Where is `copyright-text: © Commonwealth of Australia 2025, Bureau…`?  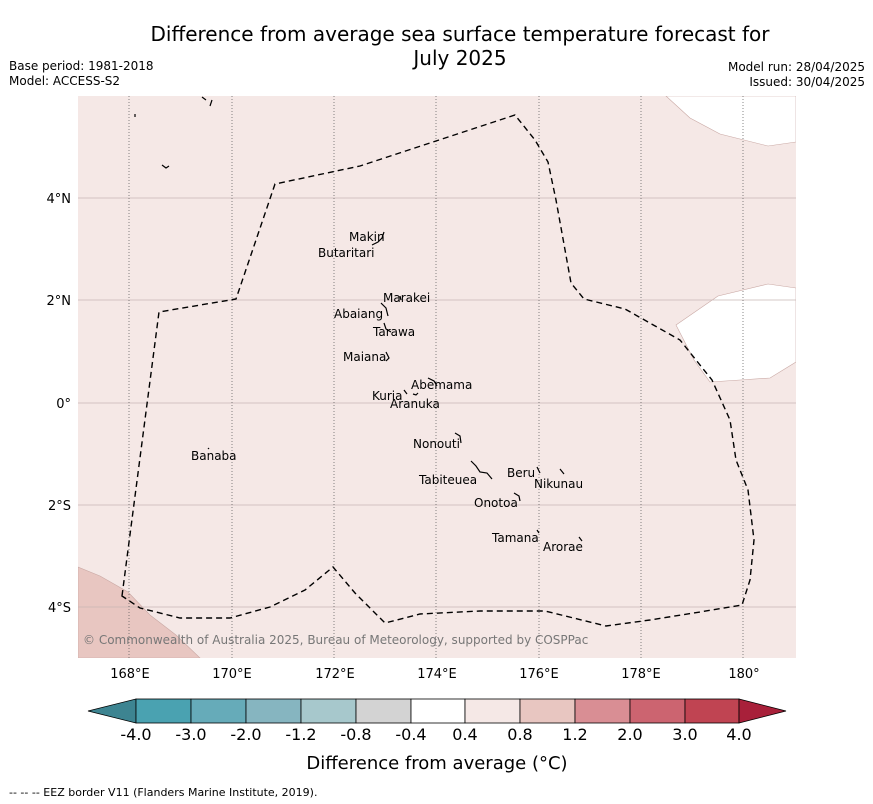 copyright-text: © Commonwealth of Australia 2025, Bureau… is located at coordinates (335, 640).